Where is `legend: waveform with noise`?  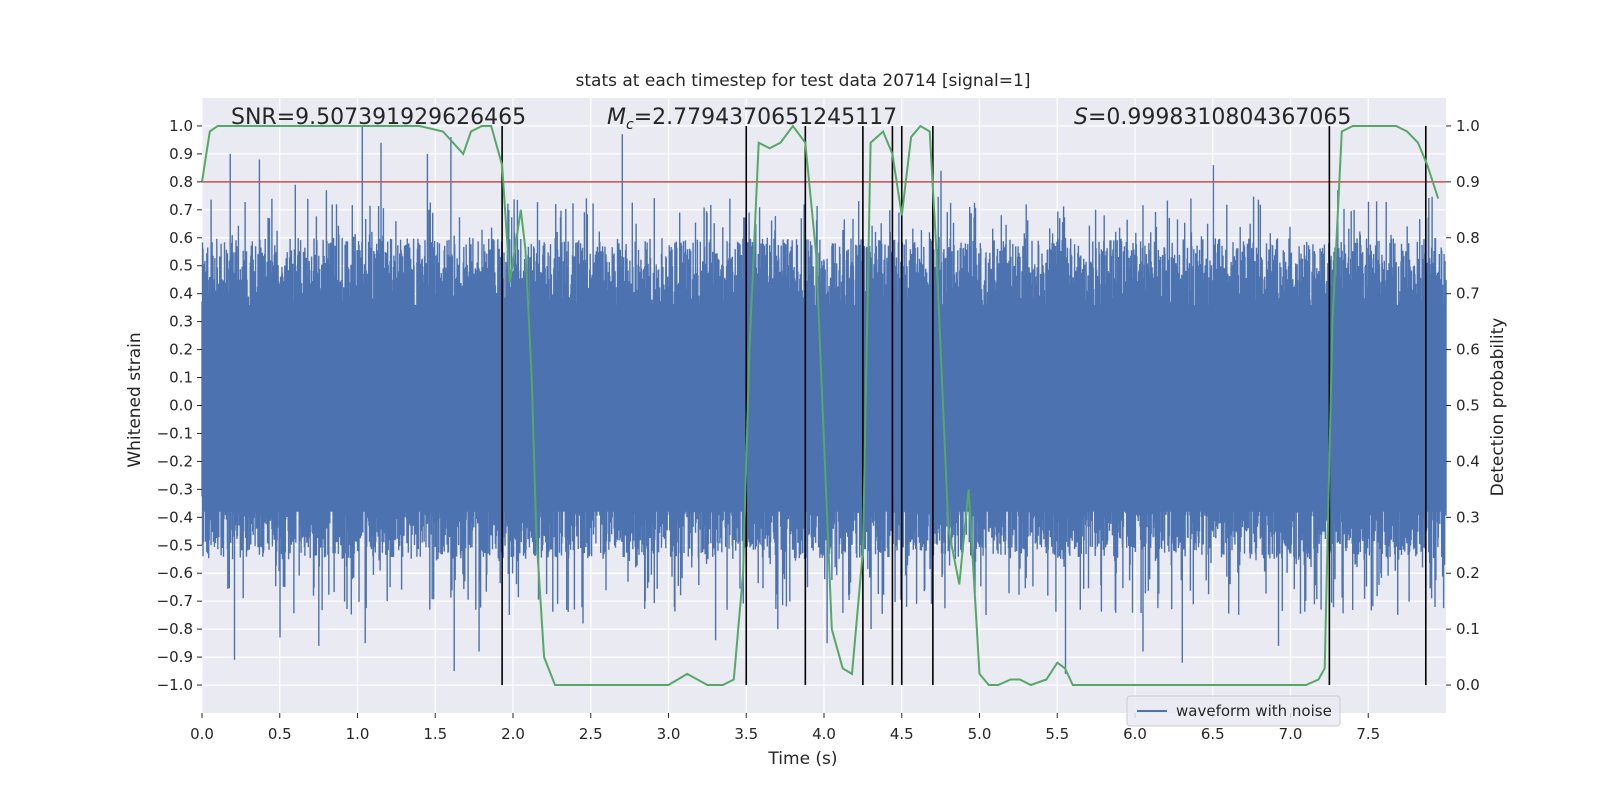
legend: waveform with noise is located at coordinates (1233, 711).